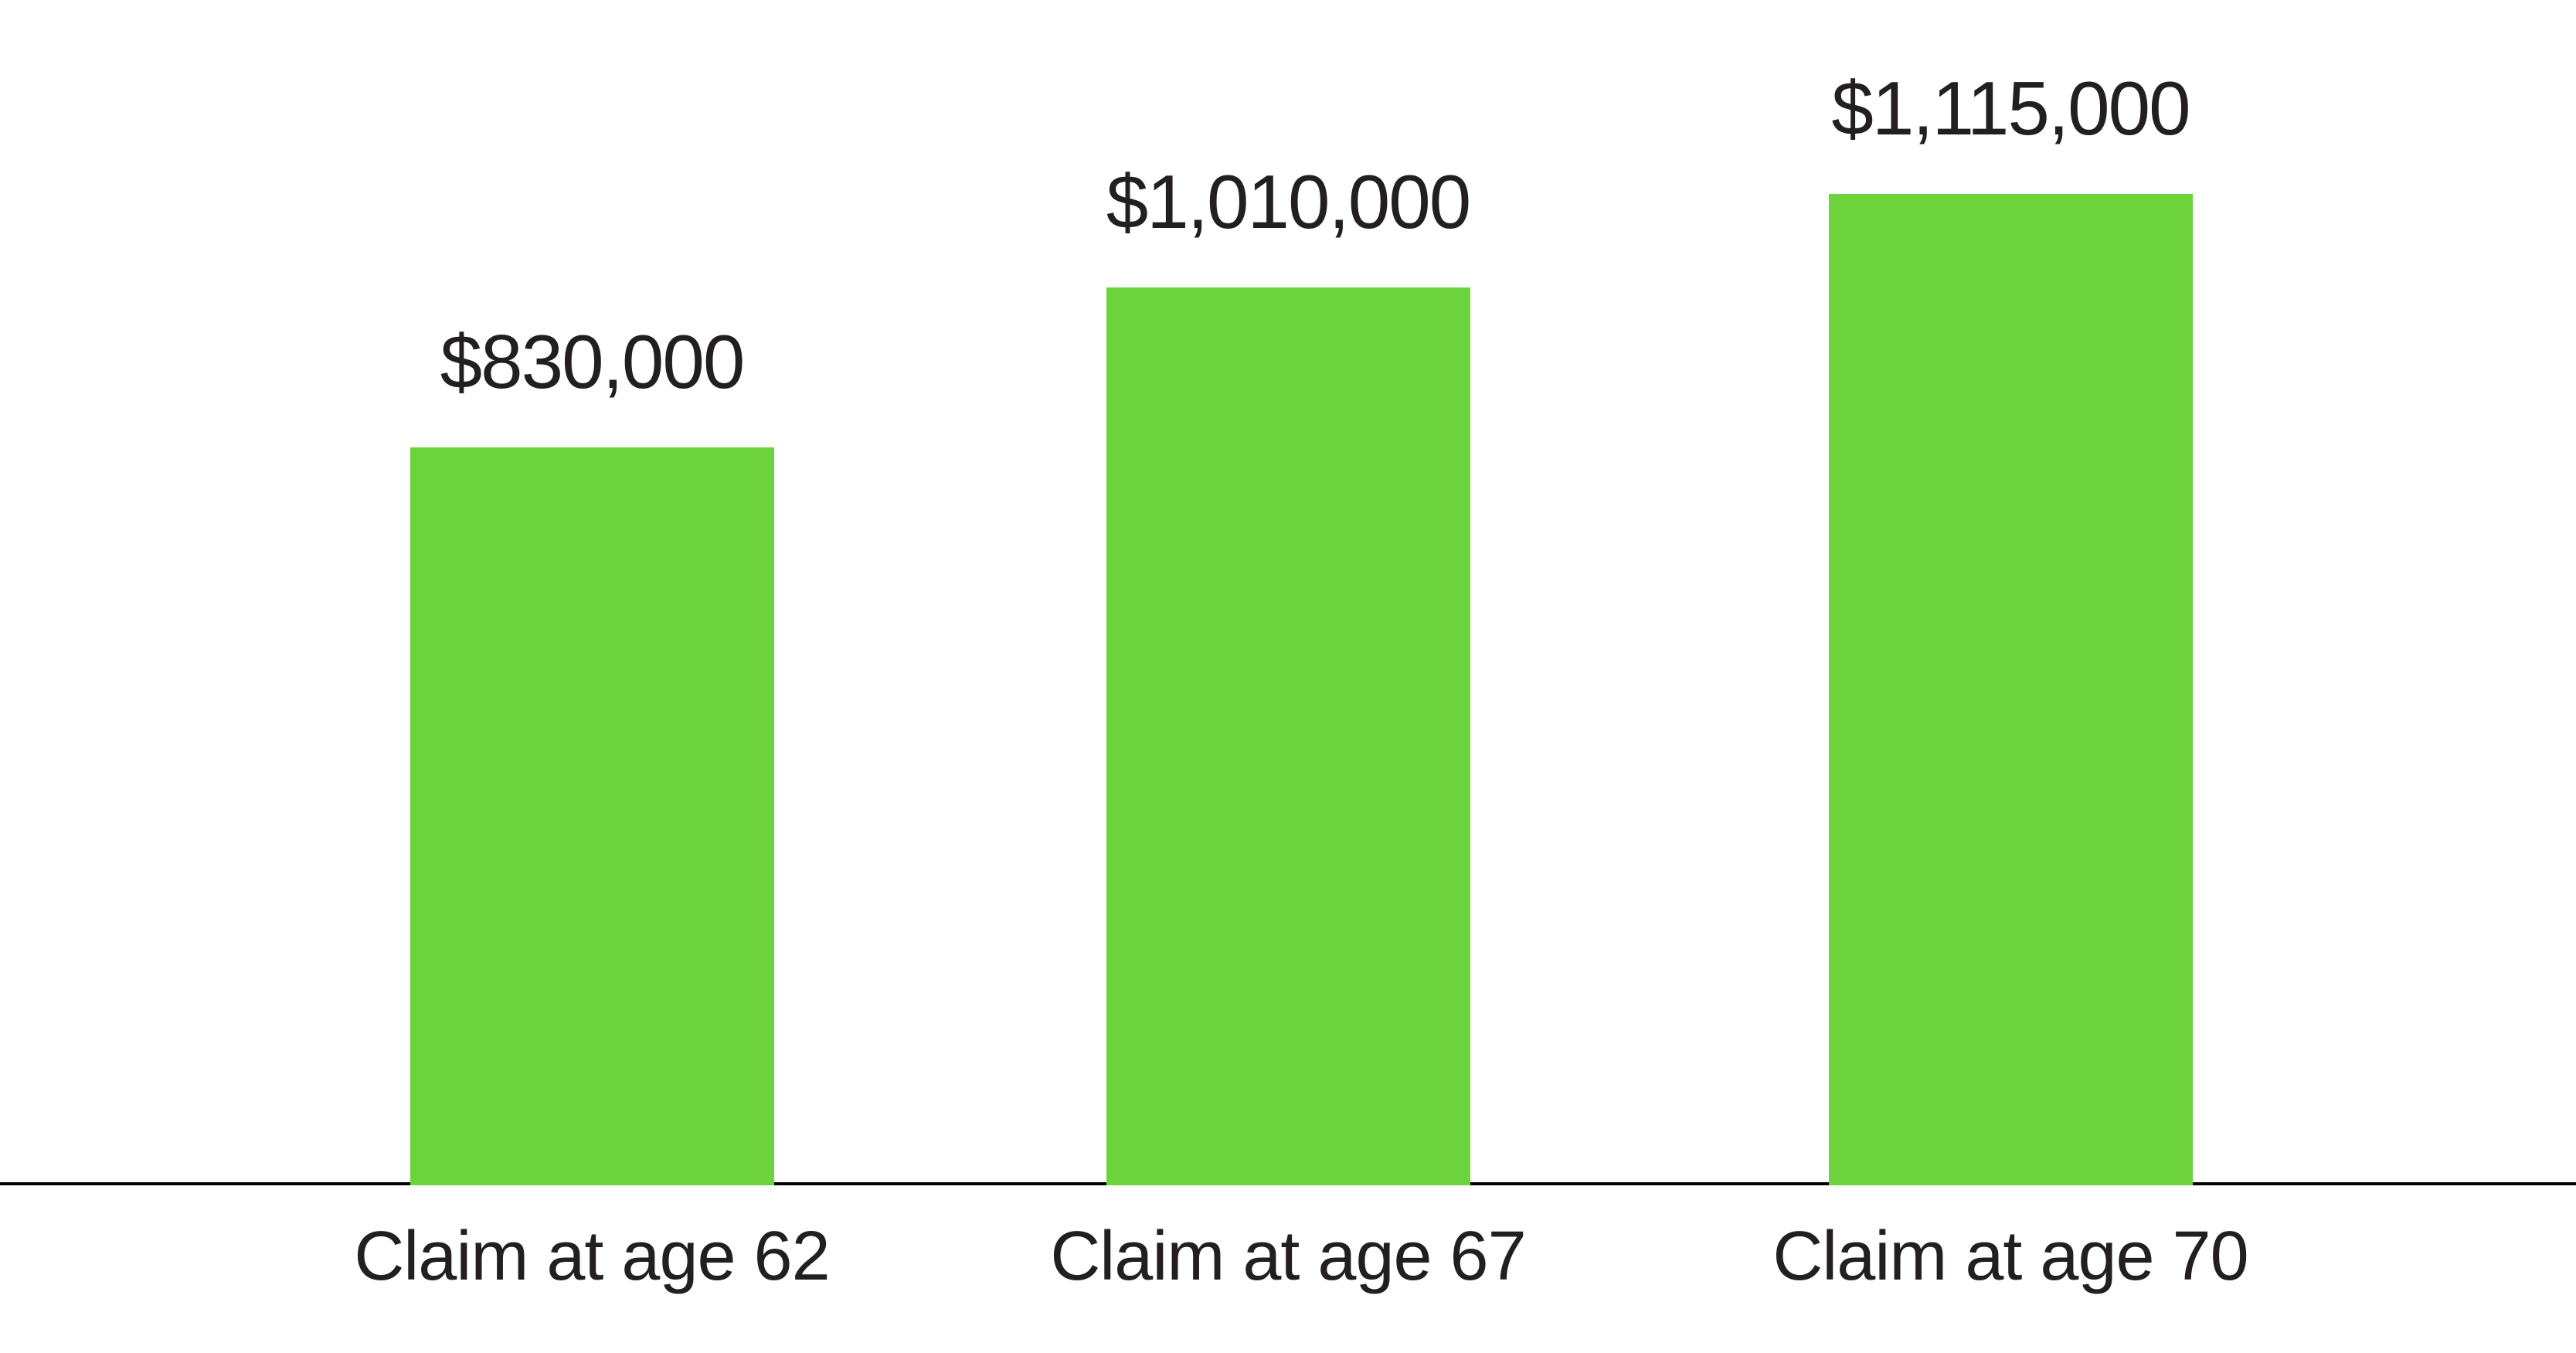 The height and width of the screenshot is (1353, 2576). Describe the element at coordinates (1288, 202) in the screenshot. I see `bar-value-label: $1,010,000` at that location.